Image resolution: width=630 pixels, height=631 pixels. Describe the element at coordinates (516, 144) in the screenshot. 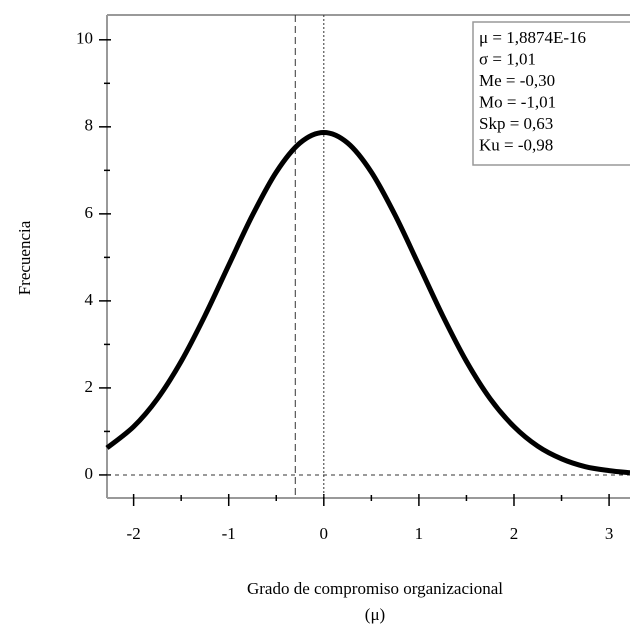

I see `stats-text: Ku = -0,98` at that location.